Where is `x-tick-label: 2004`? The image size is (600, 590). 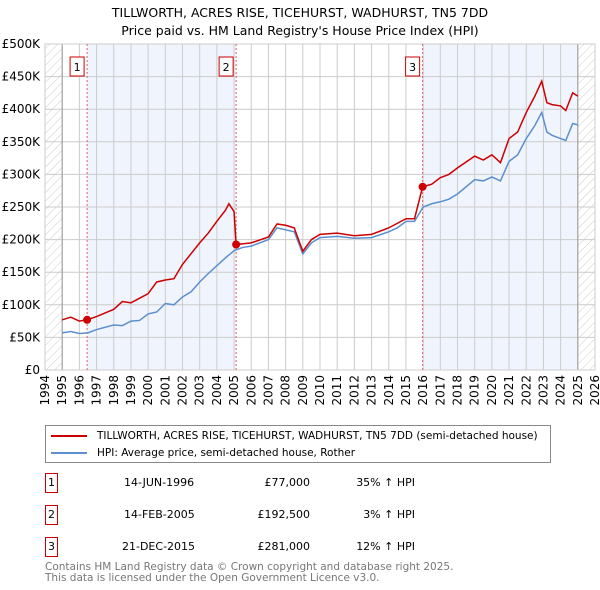
x-tick-label: 2004 is located at coordinates (217, 390).